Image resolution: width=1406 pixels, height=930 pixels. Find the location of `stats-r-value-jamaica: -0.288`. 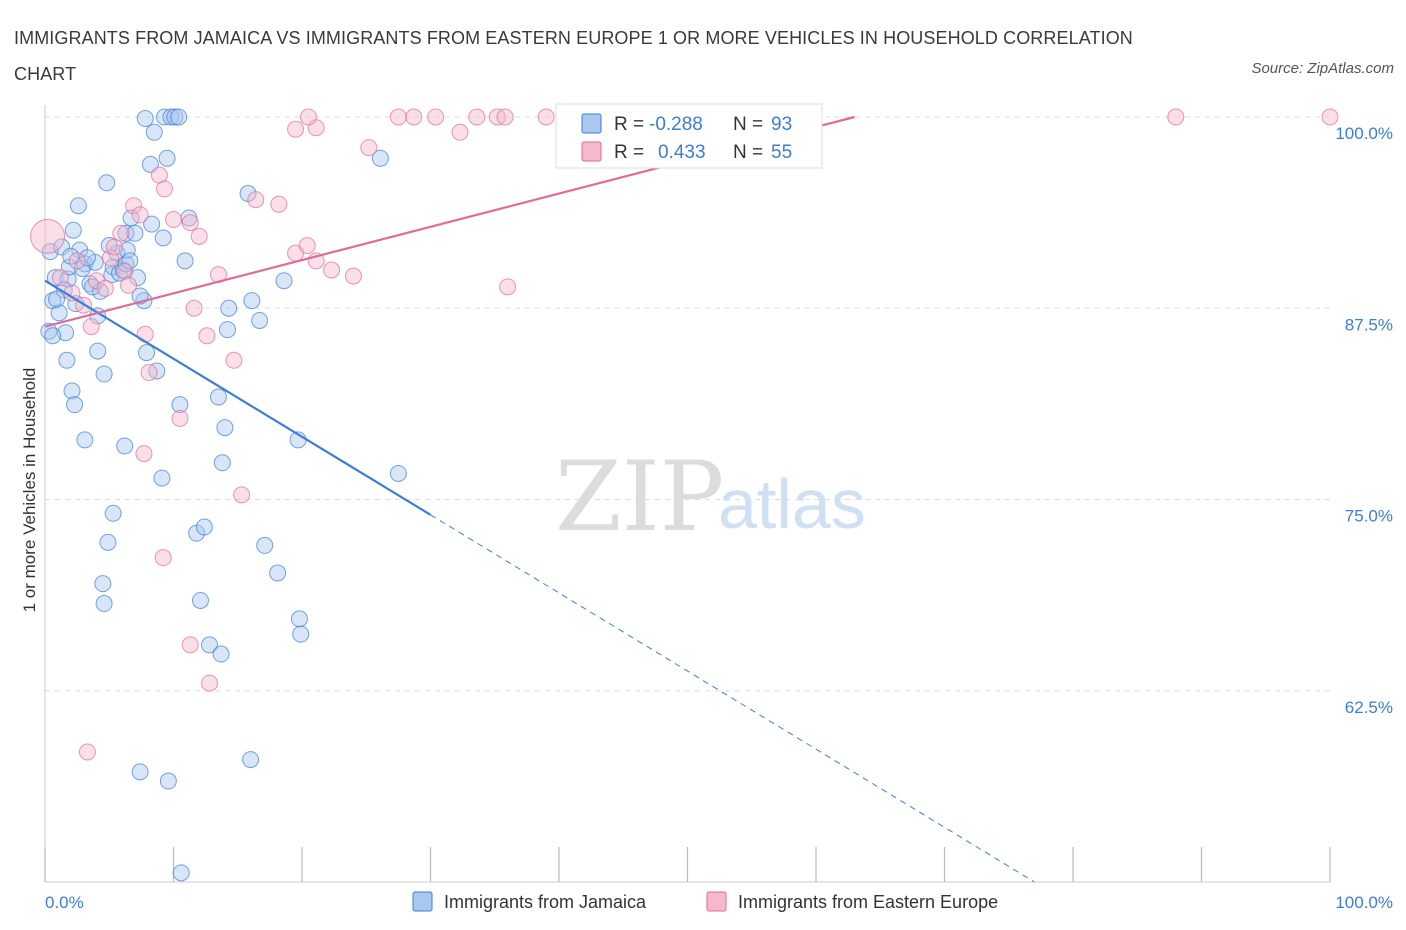

stats-r-value-jamaica: -0.288 is located at coordinates (676, 124).